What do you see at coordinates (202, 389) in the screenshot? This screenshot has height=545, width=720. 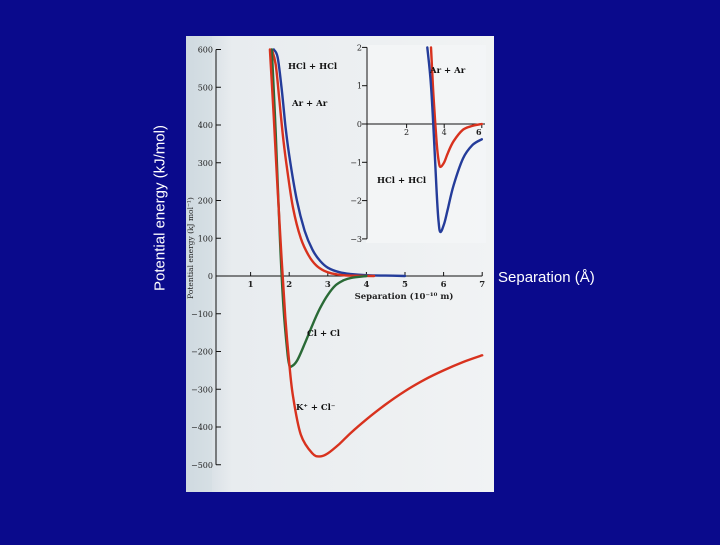 I see `main-y-tick-label: −300` at bounding box center [202, 389].